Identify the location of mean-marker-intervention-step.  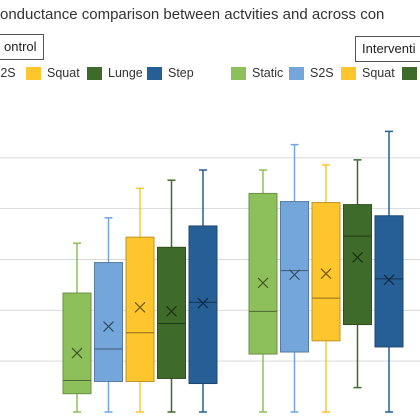
(389, 280).